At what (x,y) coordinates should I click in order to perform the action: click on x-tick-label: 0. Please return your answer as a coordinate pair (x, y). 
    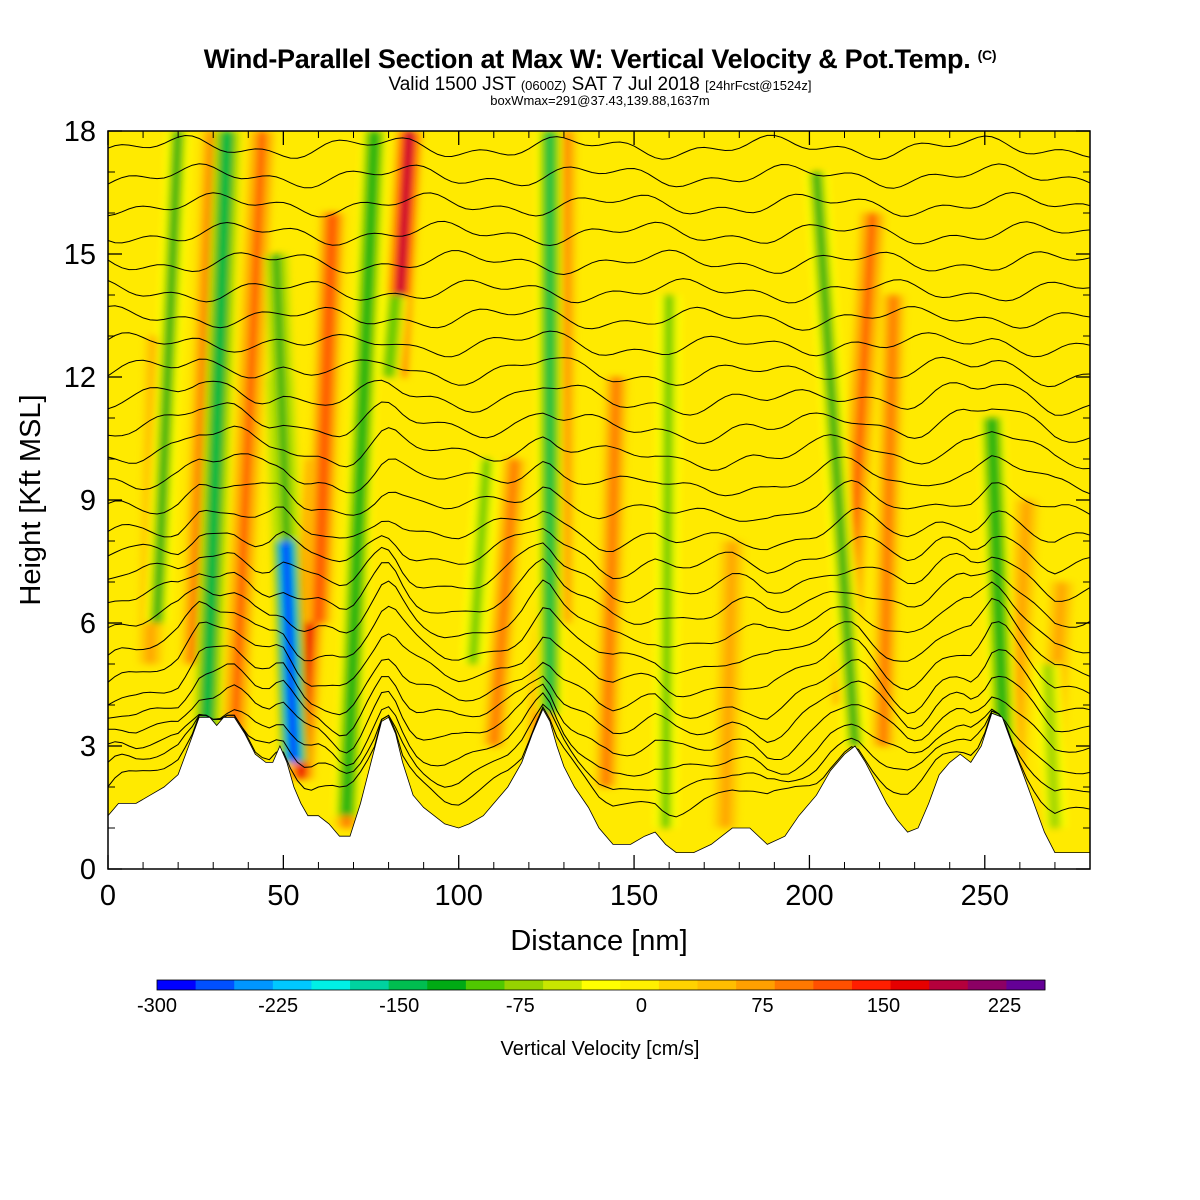
    Looking at the image, I should click on (108, 896).